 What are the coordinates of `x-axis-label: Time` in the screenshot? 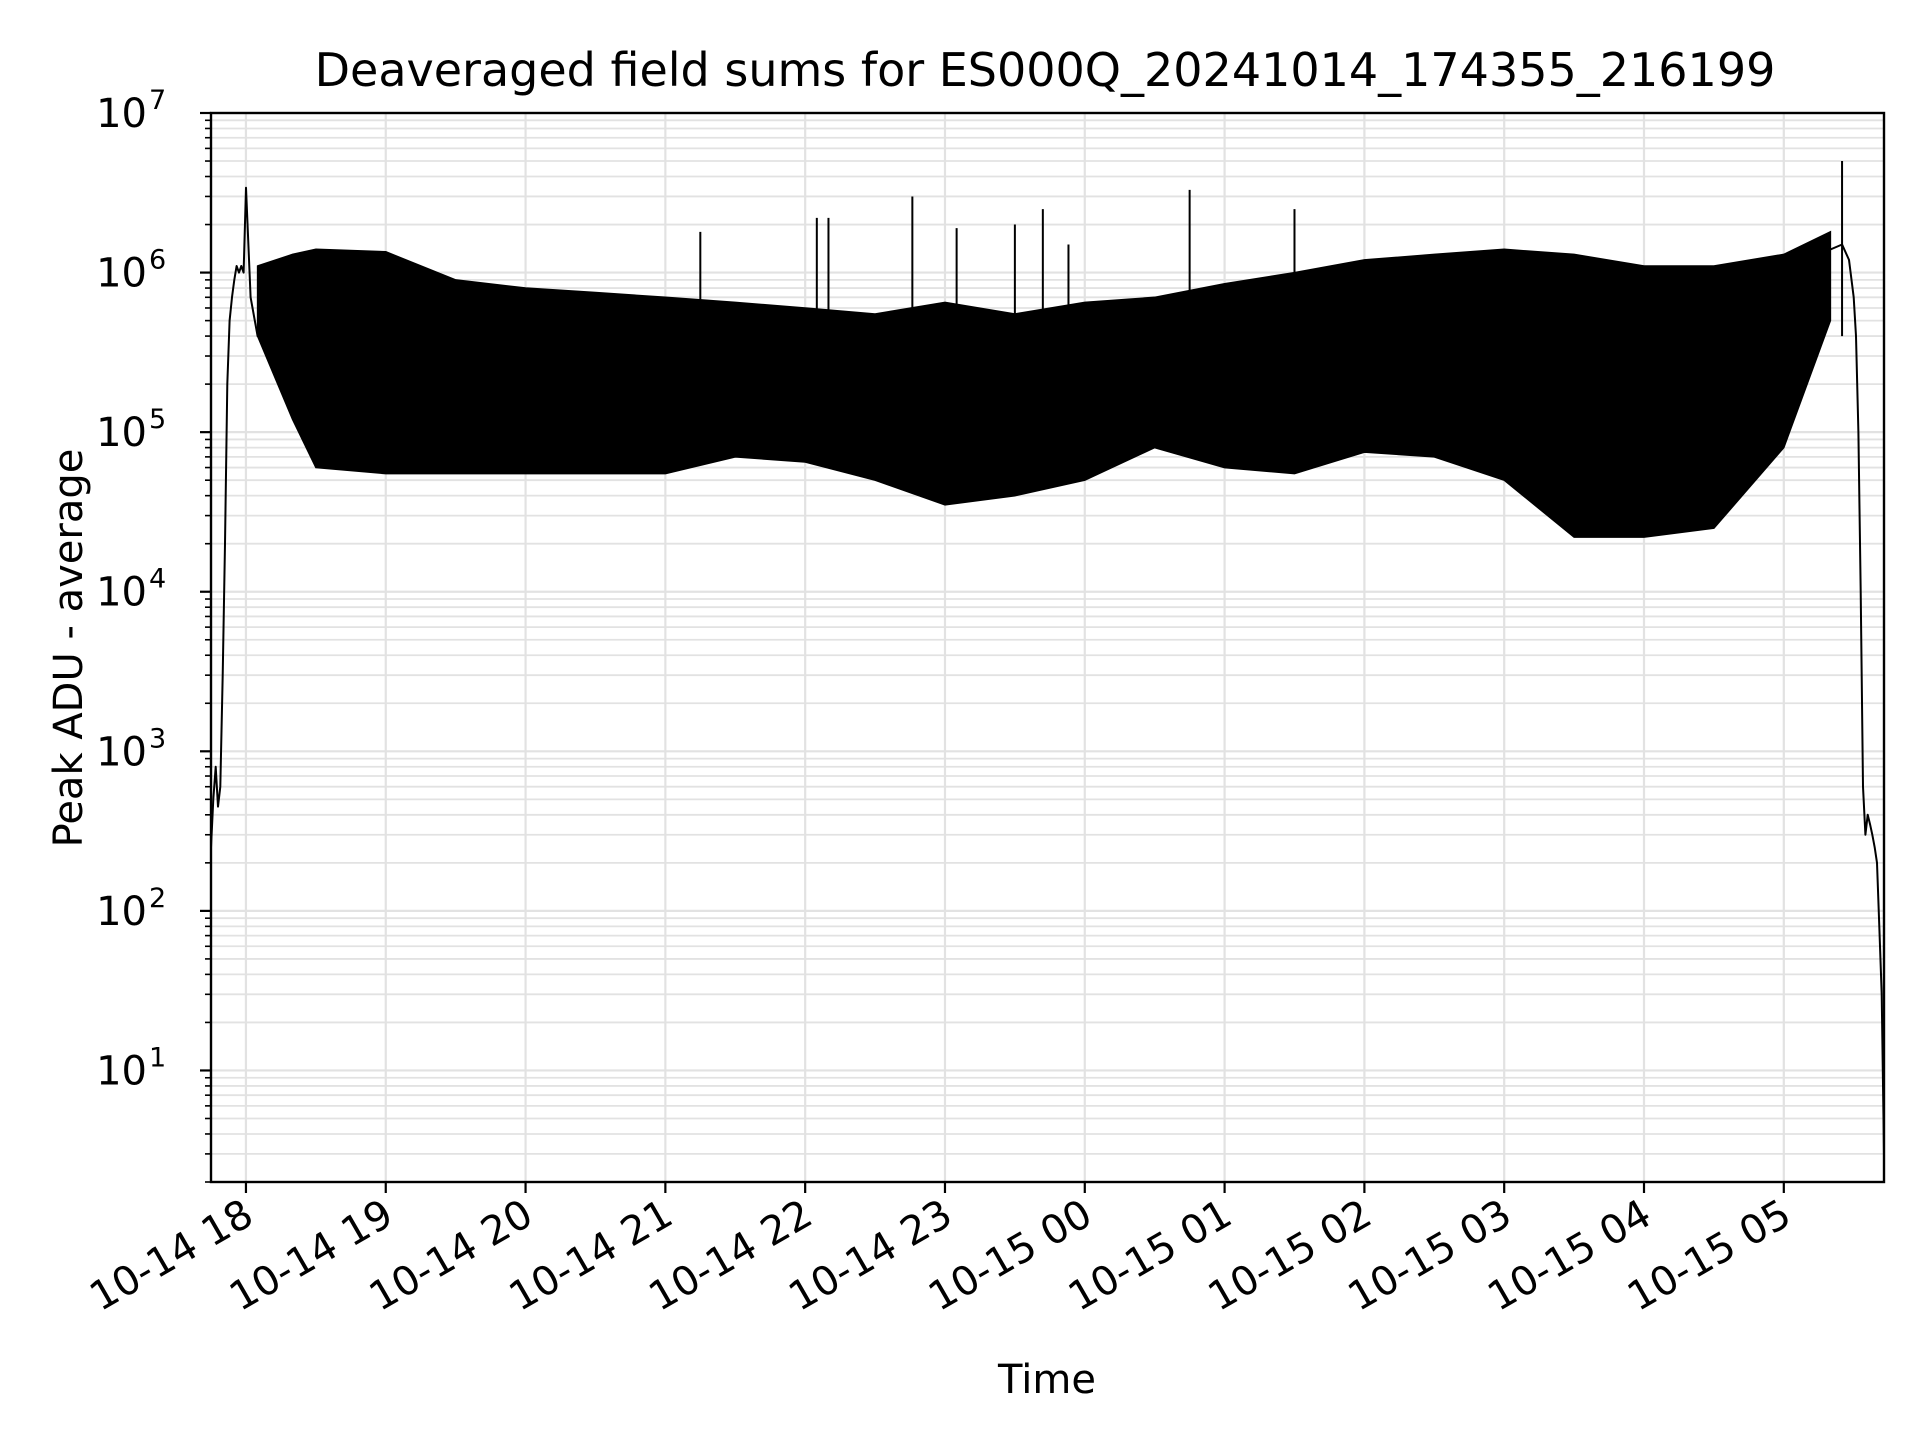 It's located at (1046, 1380).